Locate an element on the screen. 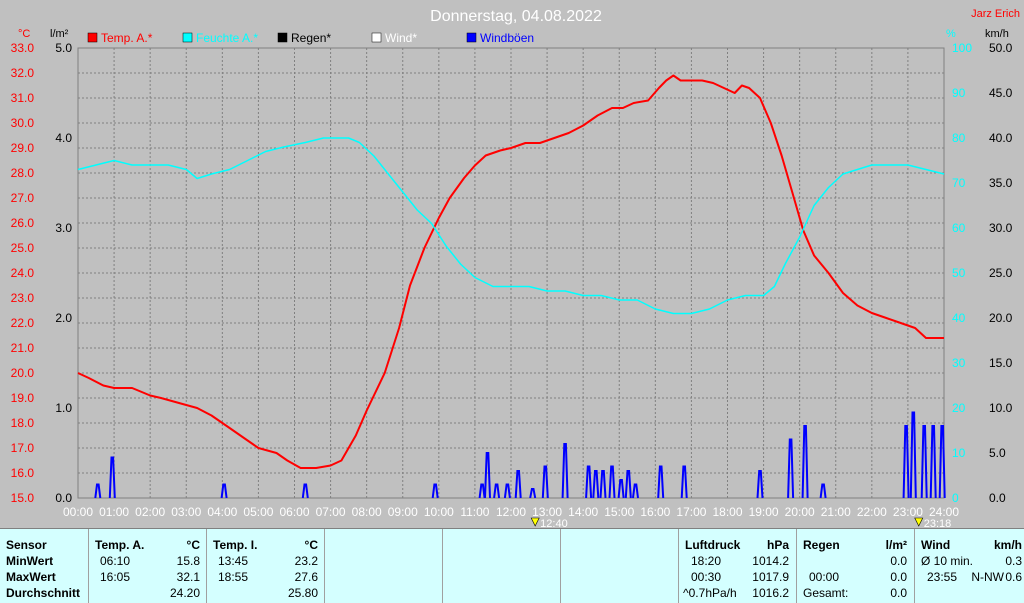  humidity-tick-label: 100 is located at coordinates (962, 48).